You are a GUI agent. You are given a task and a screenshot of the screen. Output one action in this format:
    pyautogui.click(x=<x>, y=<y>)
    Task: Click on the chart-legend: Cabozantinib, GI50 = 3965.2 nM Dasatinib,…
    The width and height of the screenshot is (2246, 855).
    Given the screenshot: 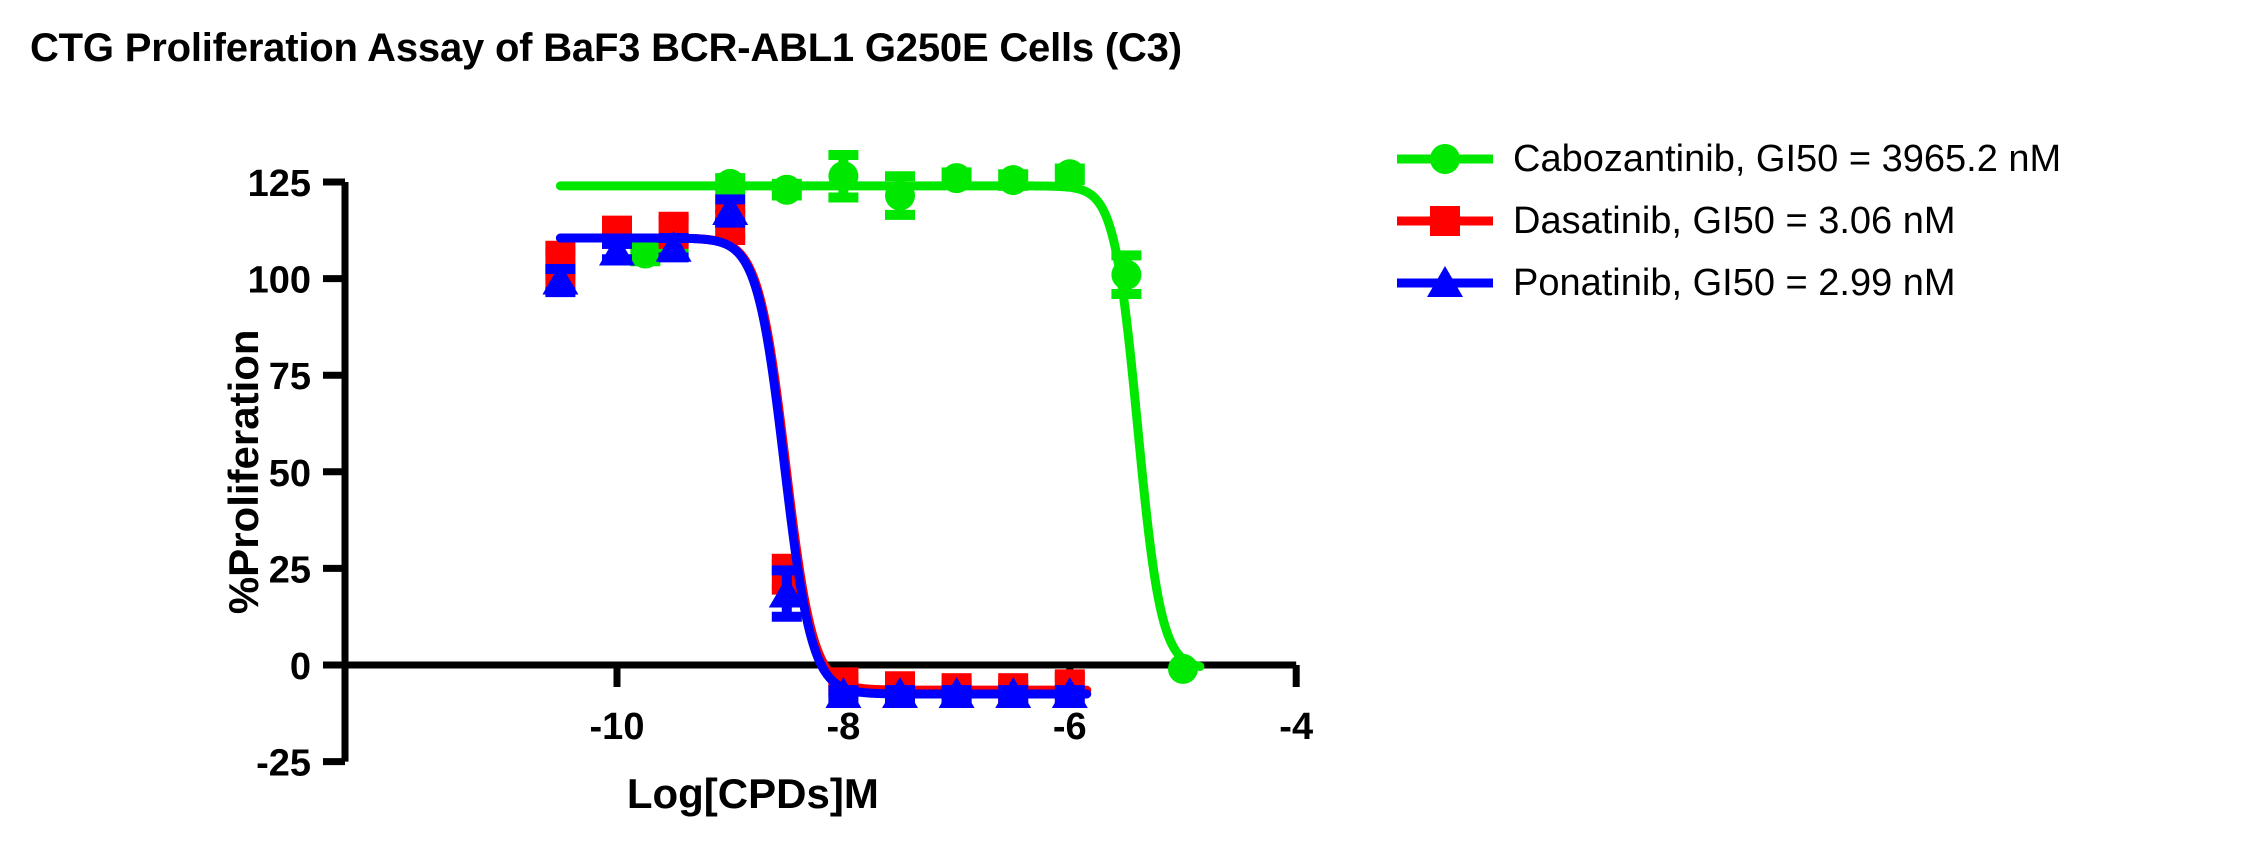 What is the action you would take?
    pyautogui.click(x=1805, y=221)
    